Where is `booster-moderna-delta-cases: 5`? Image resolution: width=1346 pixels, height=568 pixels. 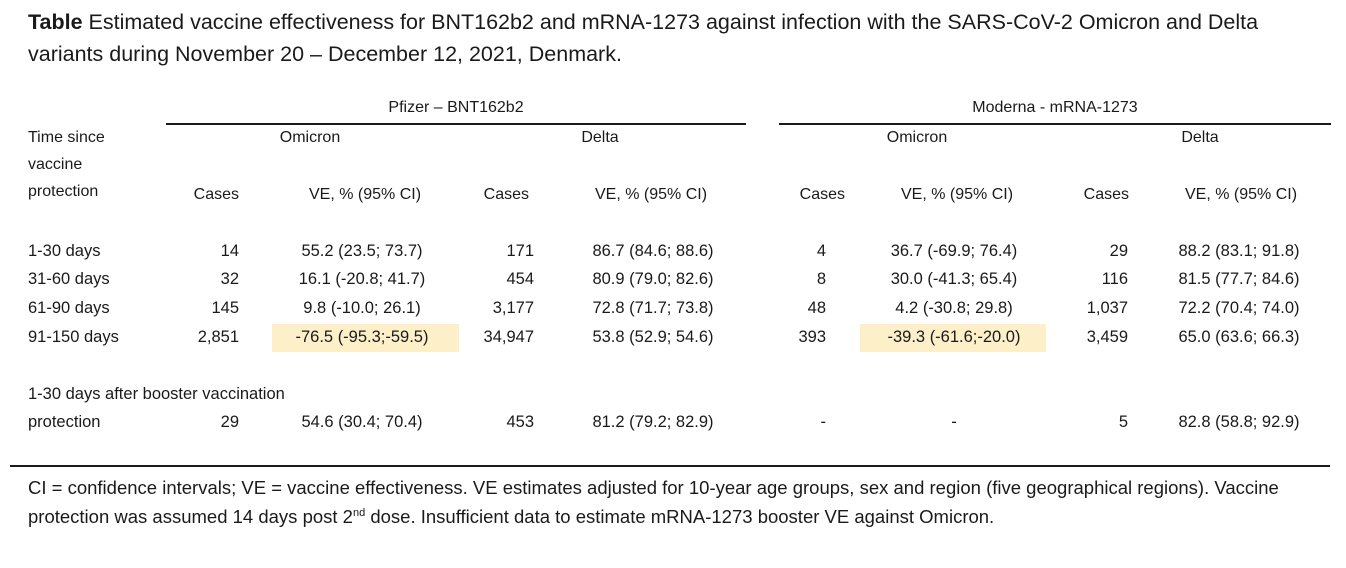
booster-moderna-delta-cases: 5 is located at coordinates (1123, 422).